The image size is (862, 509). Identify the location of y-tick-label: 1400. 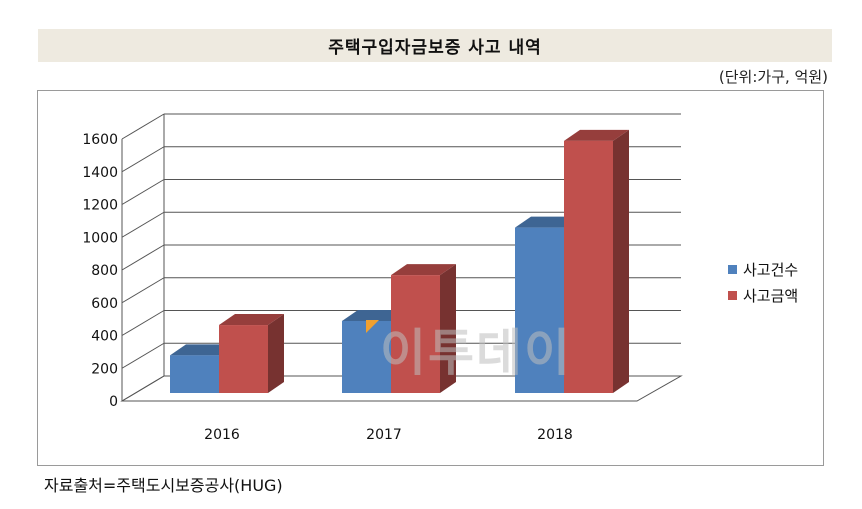
(100, 173).